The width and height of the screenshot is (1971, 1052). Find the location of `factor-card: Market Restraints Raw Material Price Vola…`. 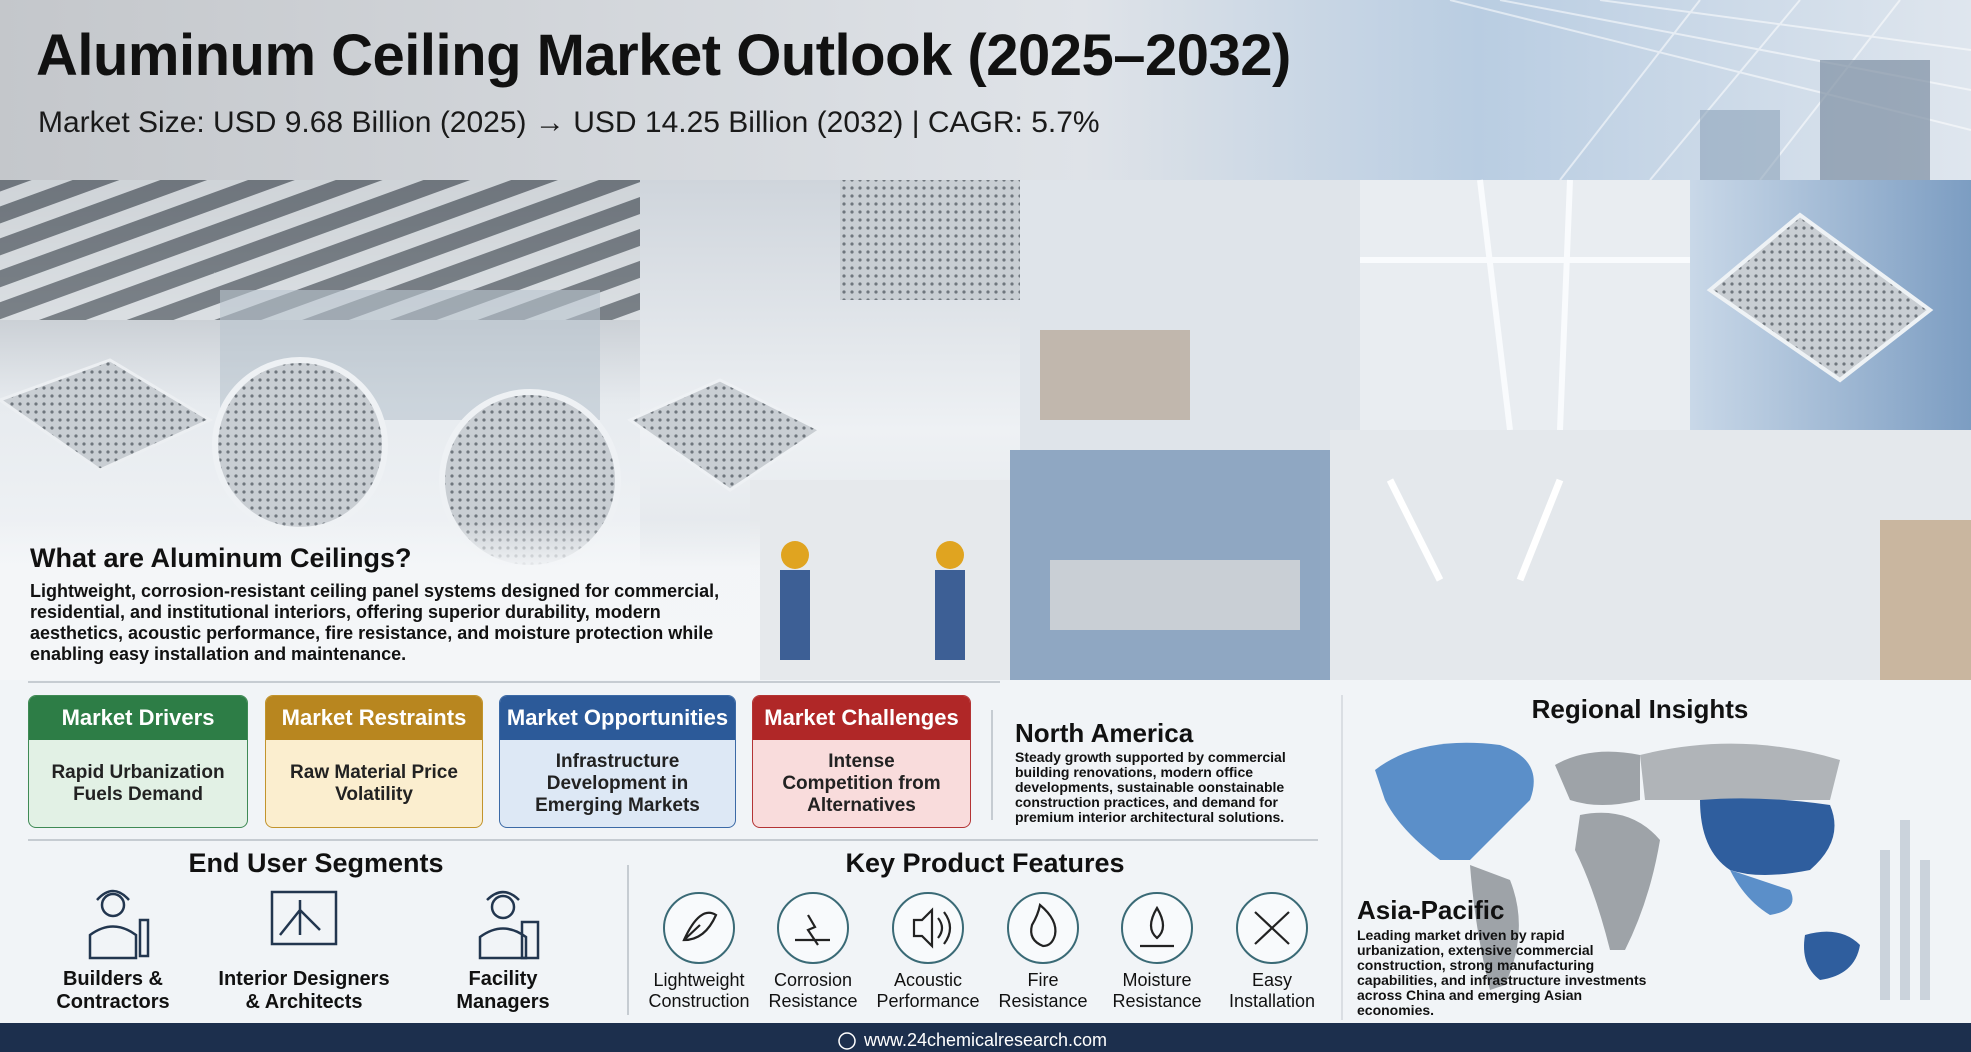

factor-card: Market Restraints Raw Material Price Vola… is located at coordinates (374, 761).